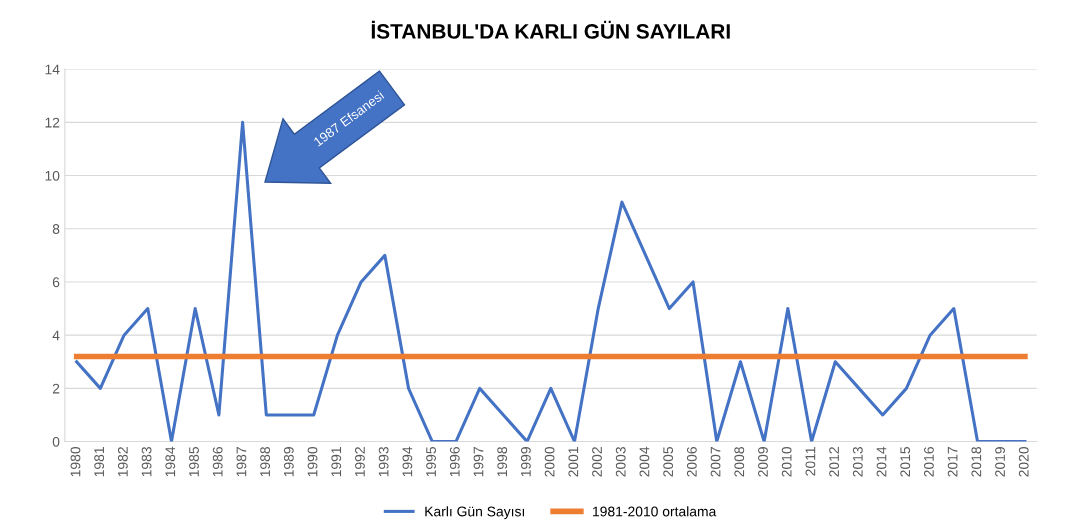 The height and width of the screenshot is (532, 1080). Describe the element at coordinates (905, 462) in the screenshot. I see `x-tick-label: 2015` at that location.